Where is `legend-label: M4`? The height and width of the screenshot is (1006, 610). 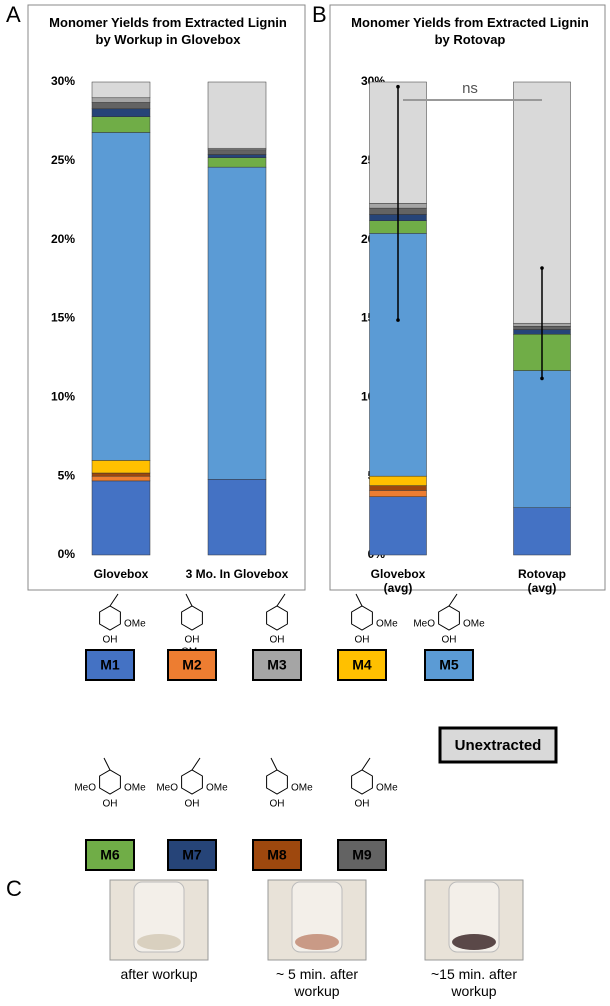
legend-label: M4 is located at coordinates (362, 665).